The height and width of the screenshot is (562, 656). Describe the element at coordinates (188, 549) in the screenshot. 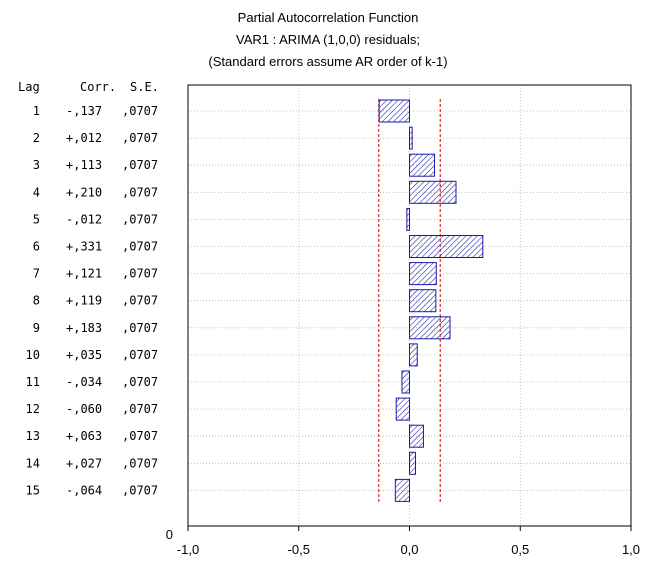

I see `x-tick-label: -1,0` at that location.